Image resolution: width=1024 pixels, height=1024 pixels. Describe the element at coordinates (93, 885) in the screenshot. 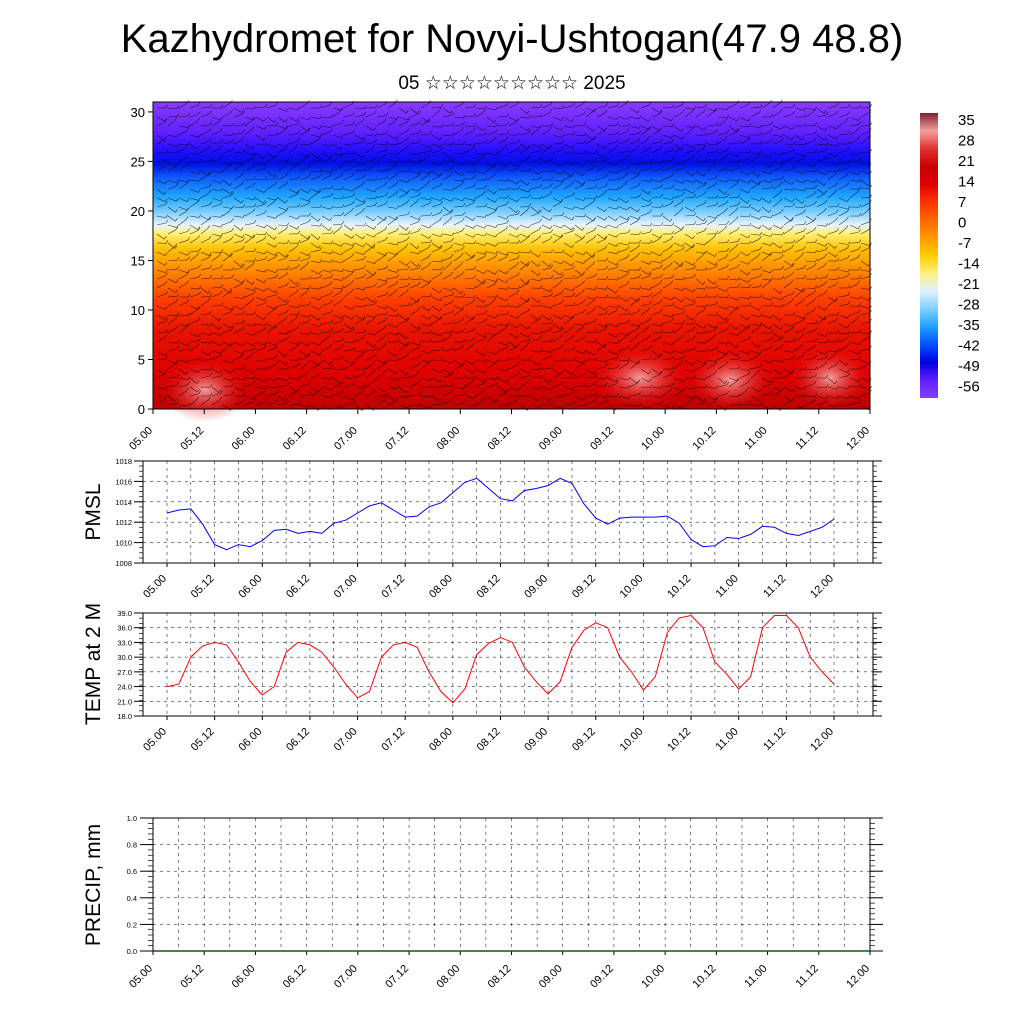

I see `y-axis-label: PRECIP, mm` at that location.